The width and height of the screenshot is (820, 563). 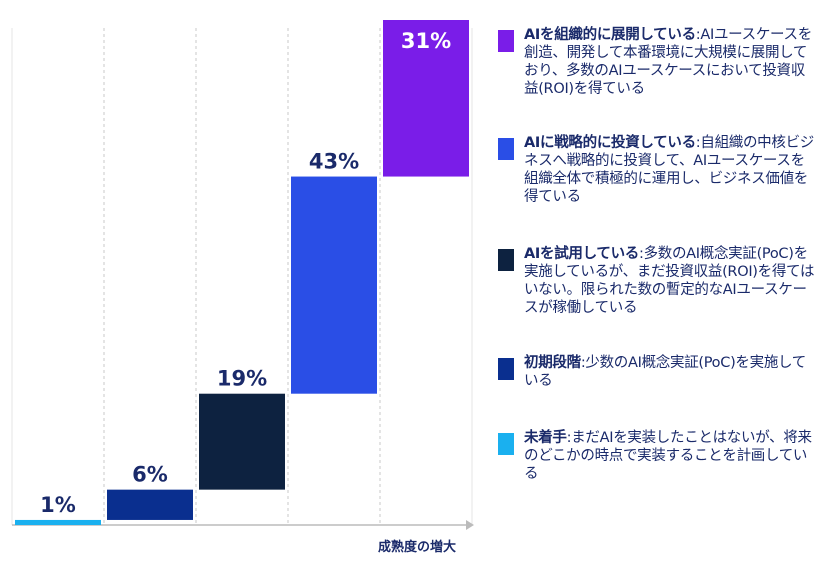 What do you see at coordinates (242, 379) in the screenshot?
I see `data-label: 19%` at bounding box center [242, 379].